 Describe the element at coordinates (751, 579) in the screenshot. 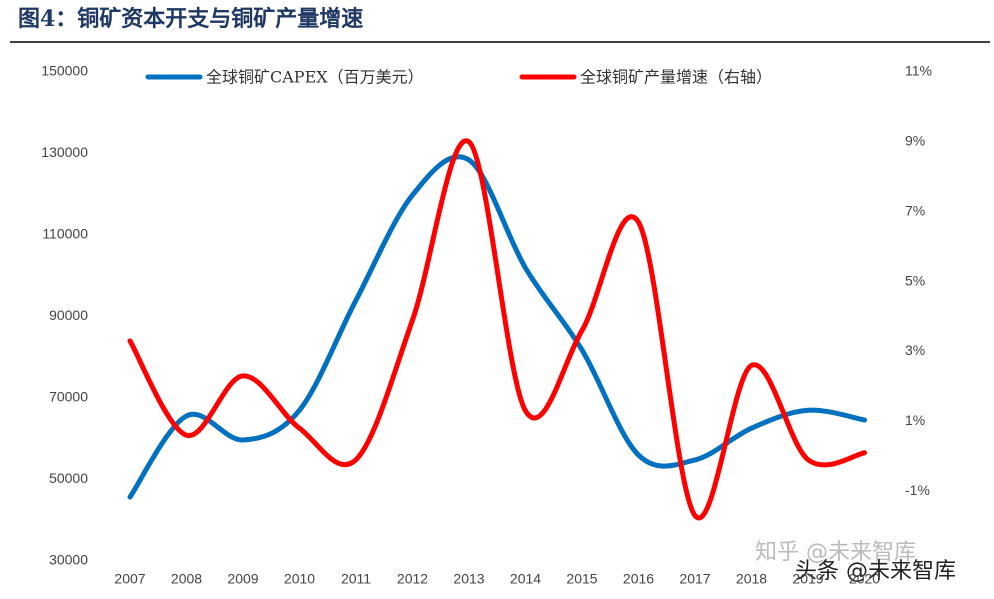

I see `x-tick-label: 2018` at that location.